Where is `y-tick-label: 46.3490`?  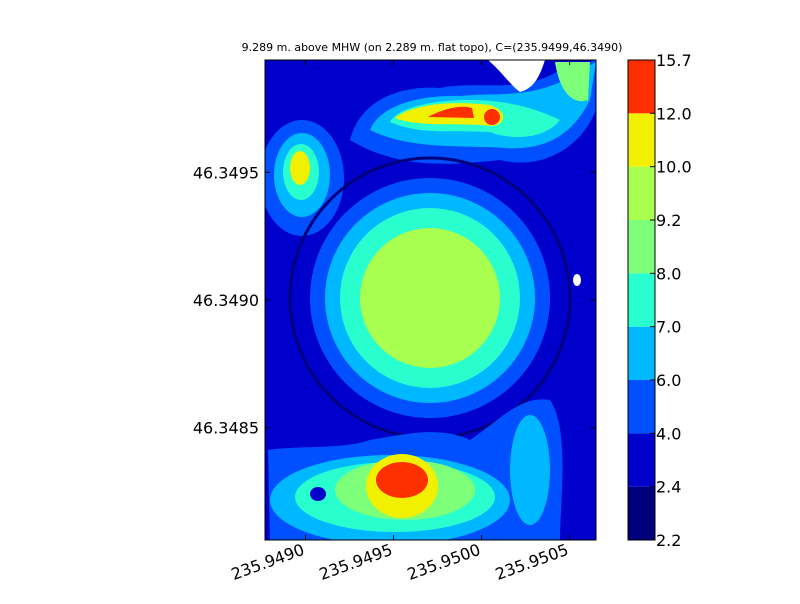
y-tick-label: 46.3490 is located at coordinates (226, 300).